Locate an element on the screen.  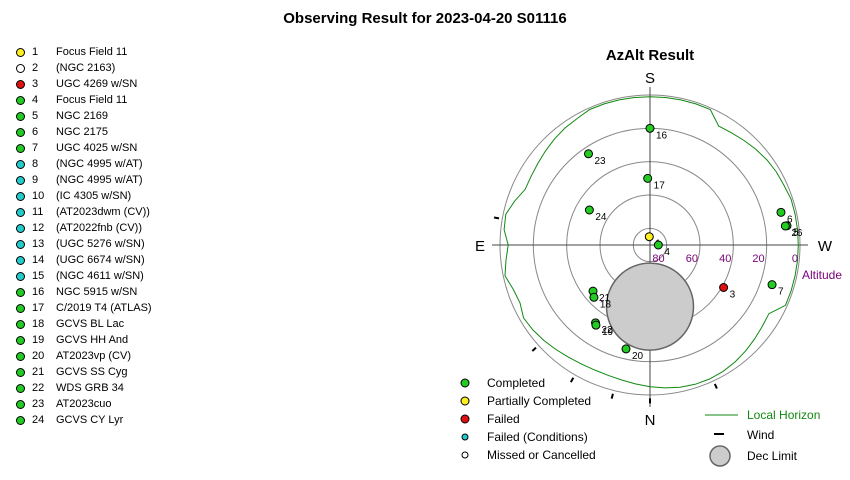
target-list-item: 11 (AT2023dwm (CV)) is located at coordinates (84, 212).